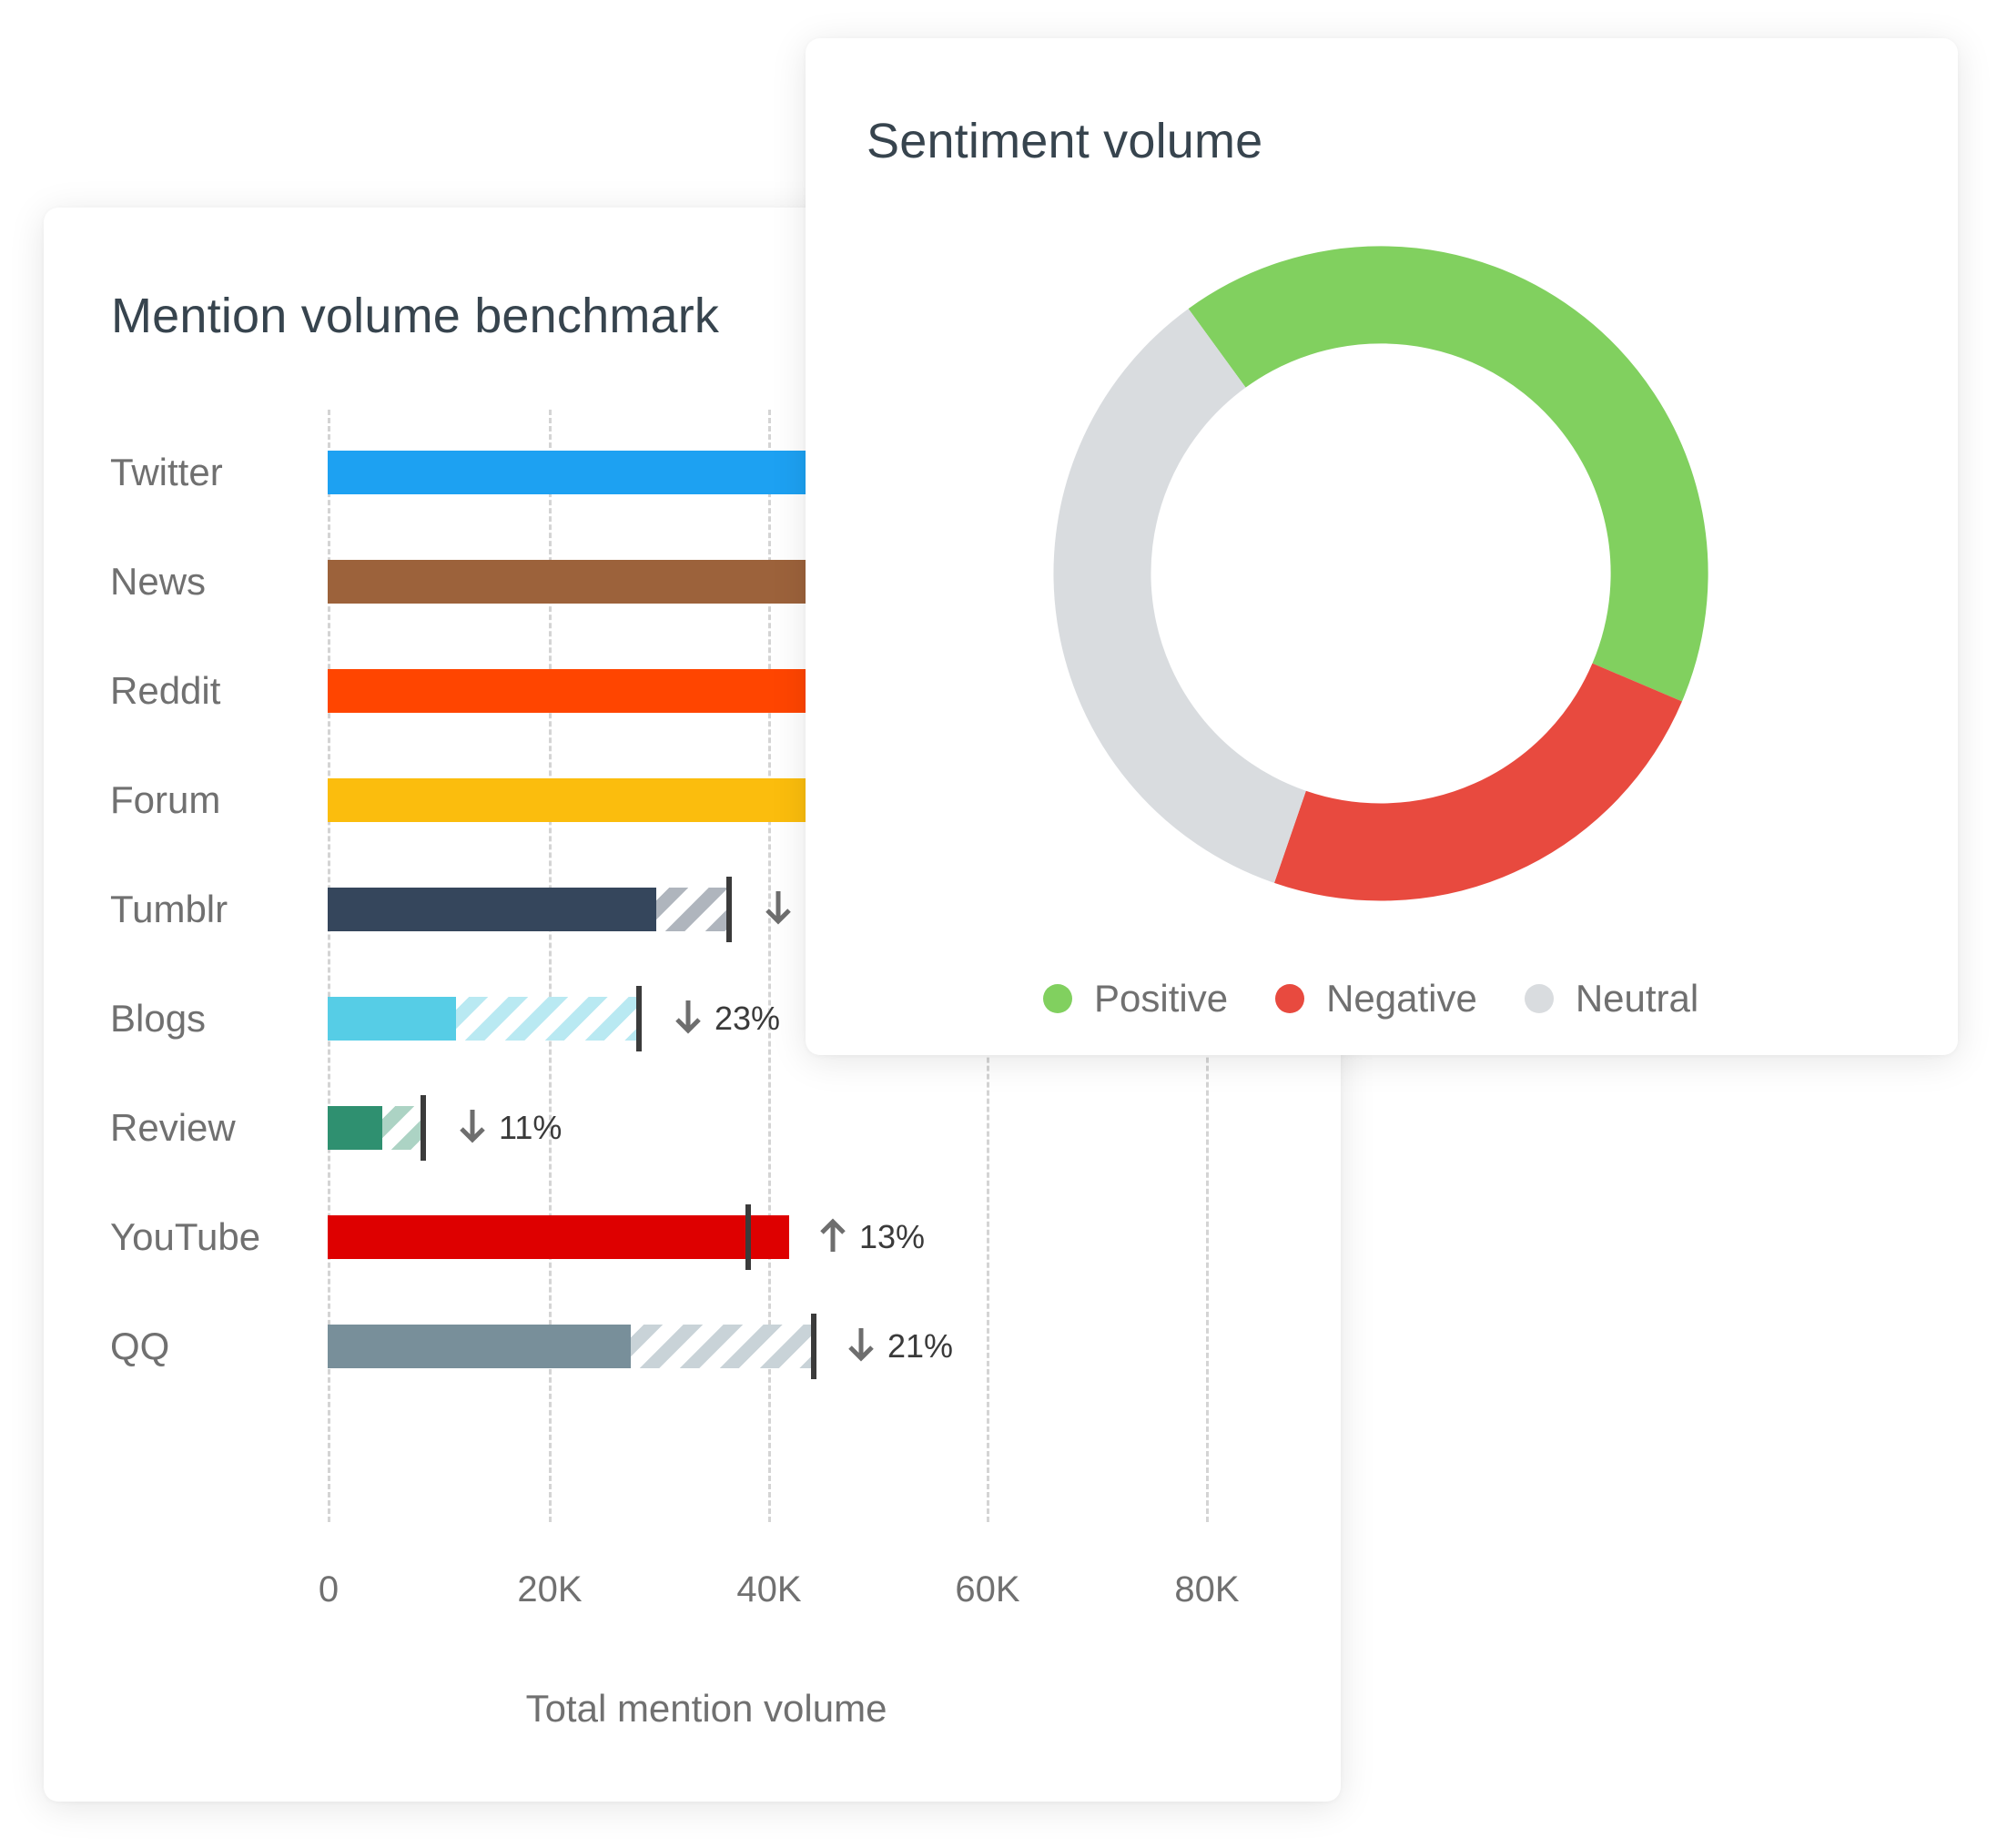 The width and height of the screenshot is (1997, 1848). What do you see at coordinates (833, 1235) in the screenshot?
I see `arrow-up-icon` at bounding box center [833, 1235].